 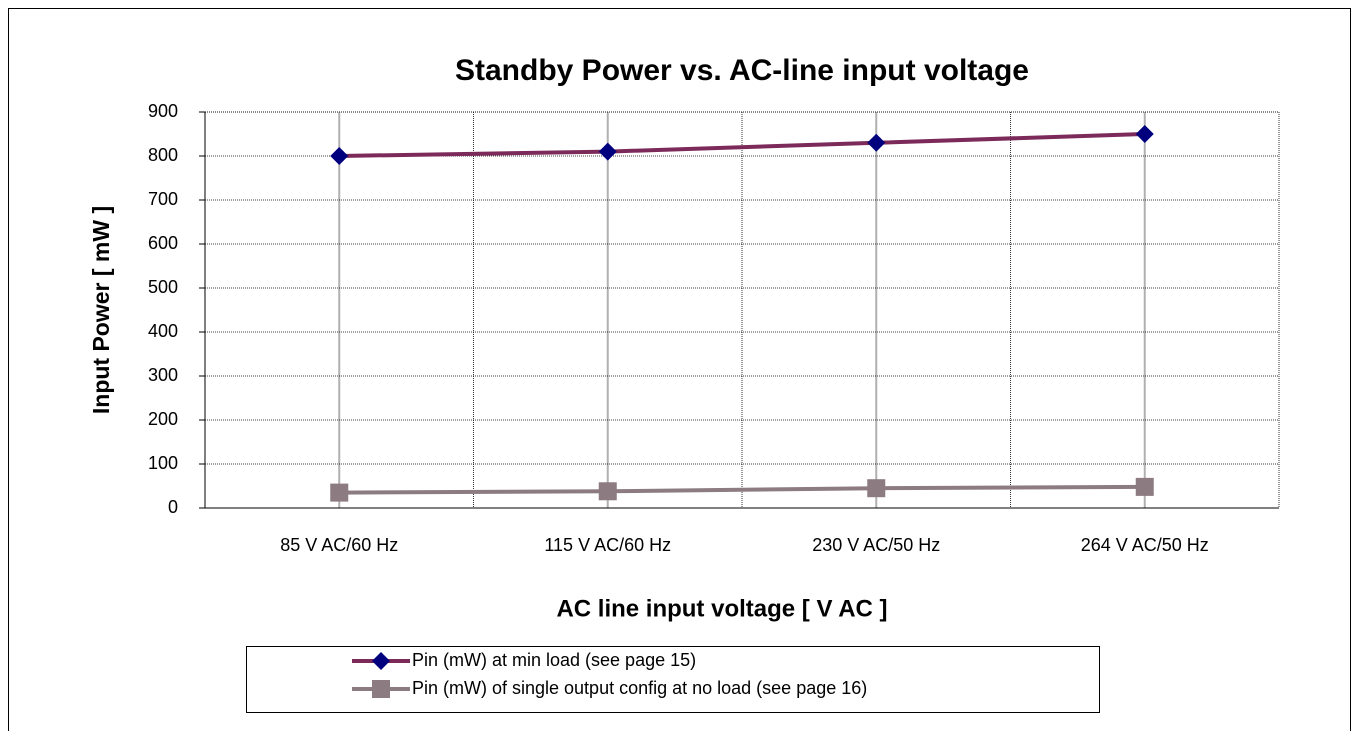 I want to click on legend-label: Pin (mW) at min load (see page 15), so click(x=554, y=660).